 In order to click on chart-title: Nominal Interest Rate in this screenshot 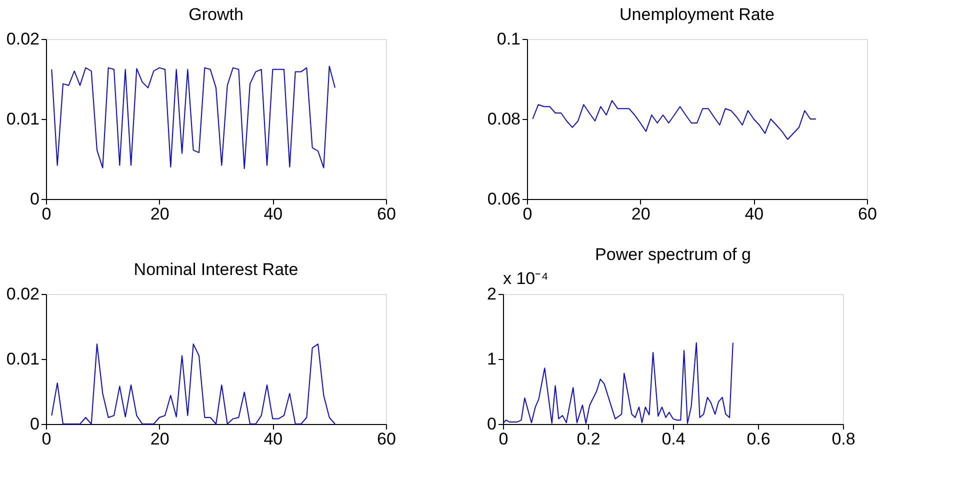, I will do `click(216, 269)`.